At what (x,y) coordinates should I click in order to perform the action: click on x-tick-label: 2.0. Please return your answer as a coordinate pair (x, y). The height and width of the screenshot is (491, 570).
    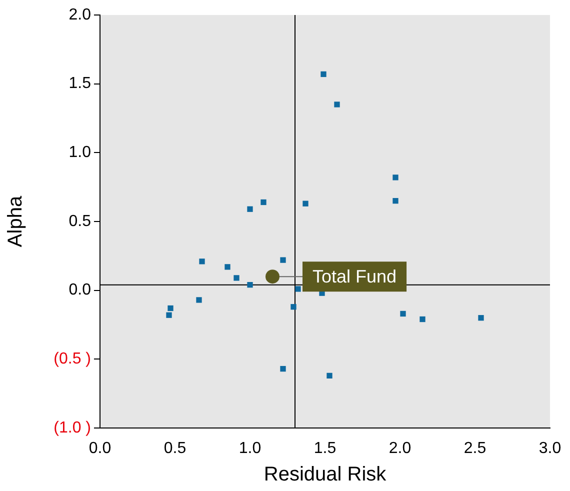
    Looking at the image, I should click on (400, 449).